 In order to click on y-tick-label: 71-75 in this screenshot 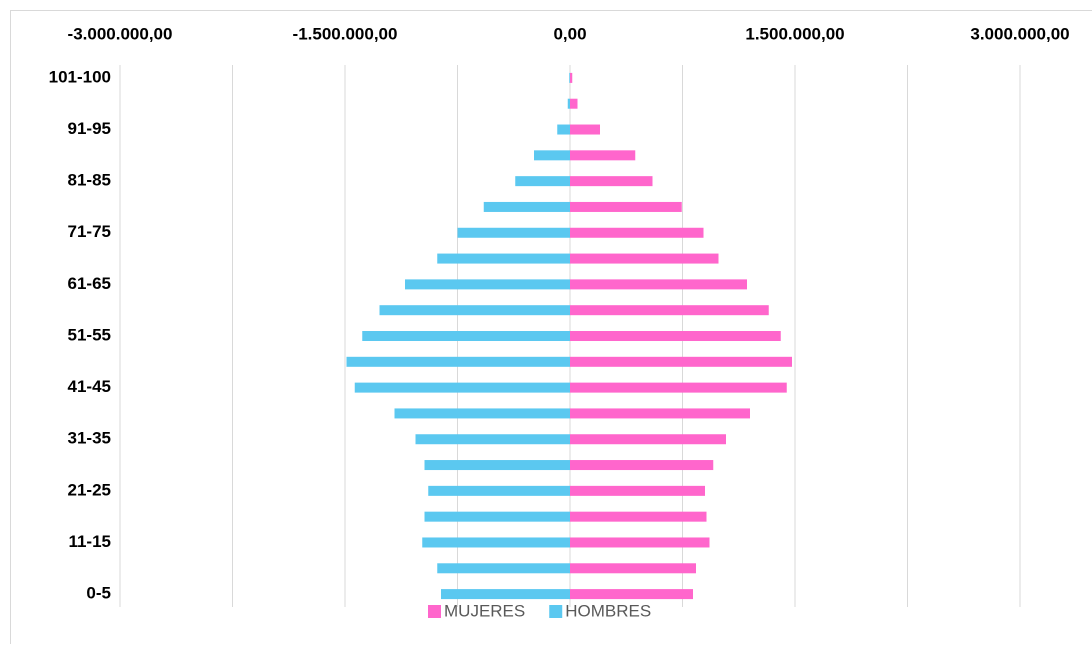, I will do `click(89, 231)`.